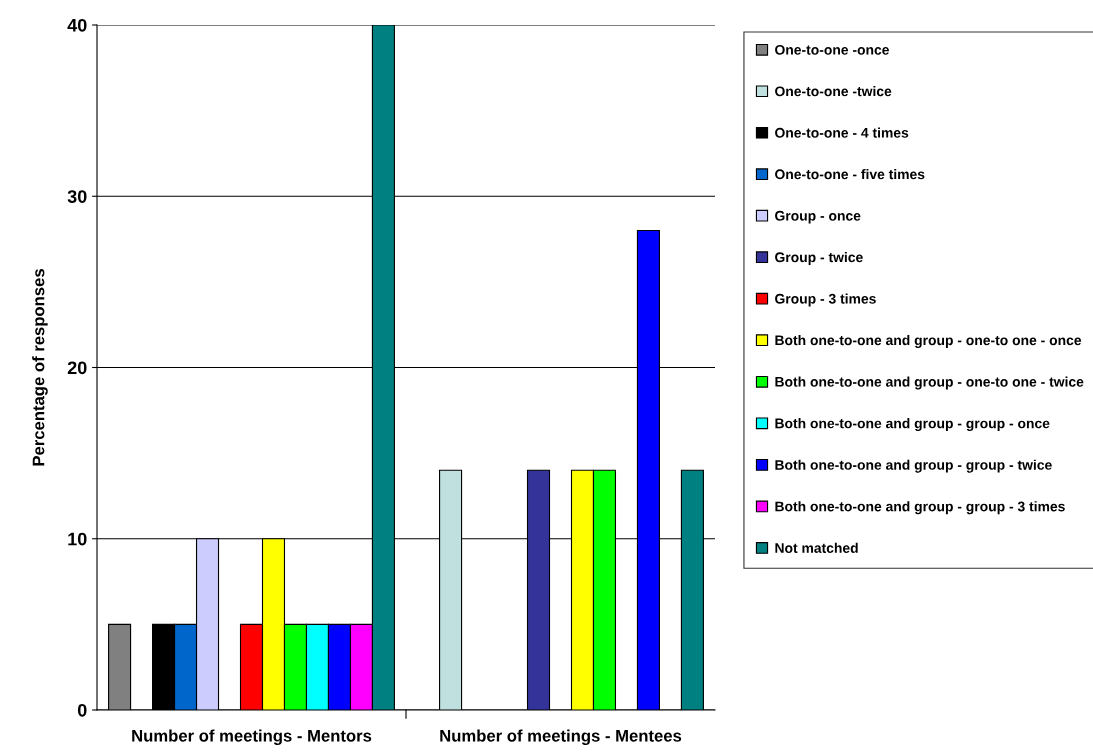  I want to click on y-tick-label: 30, so click(77, 196).